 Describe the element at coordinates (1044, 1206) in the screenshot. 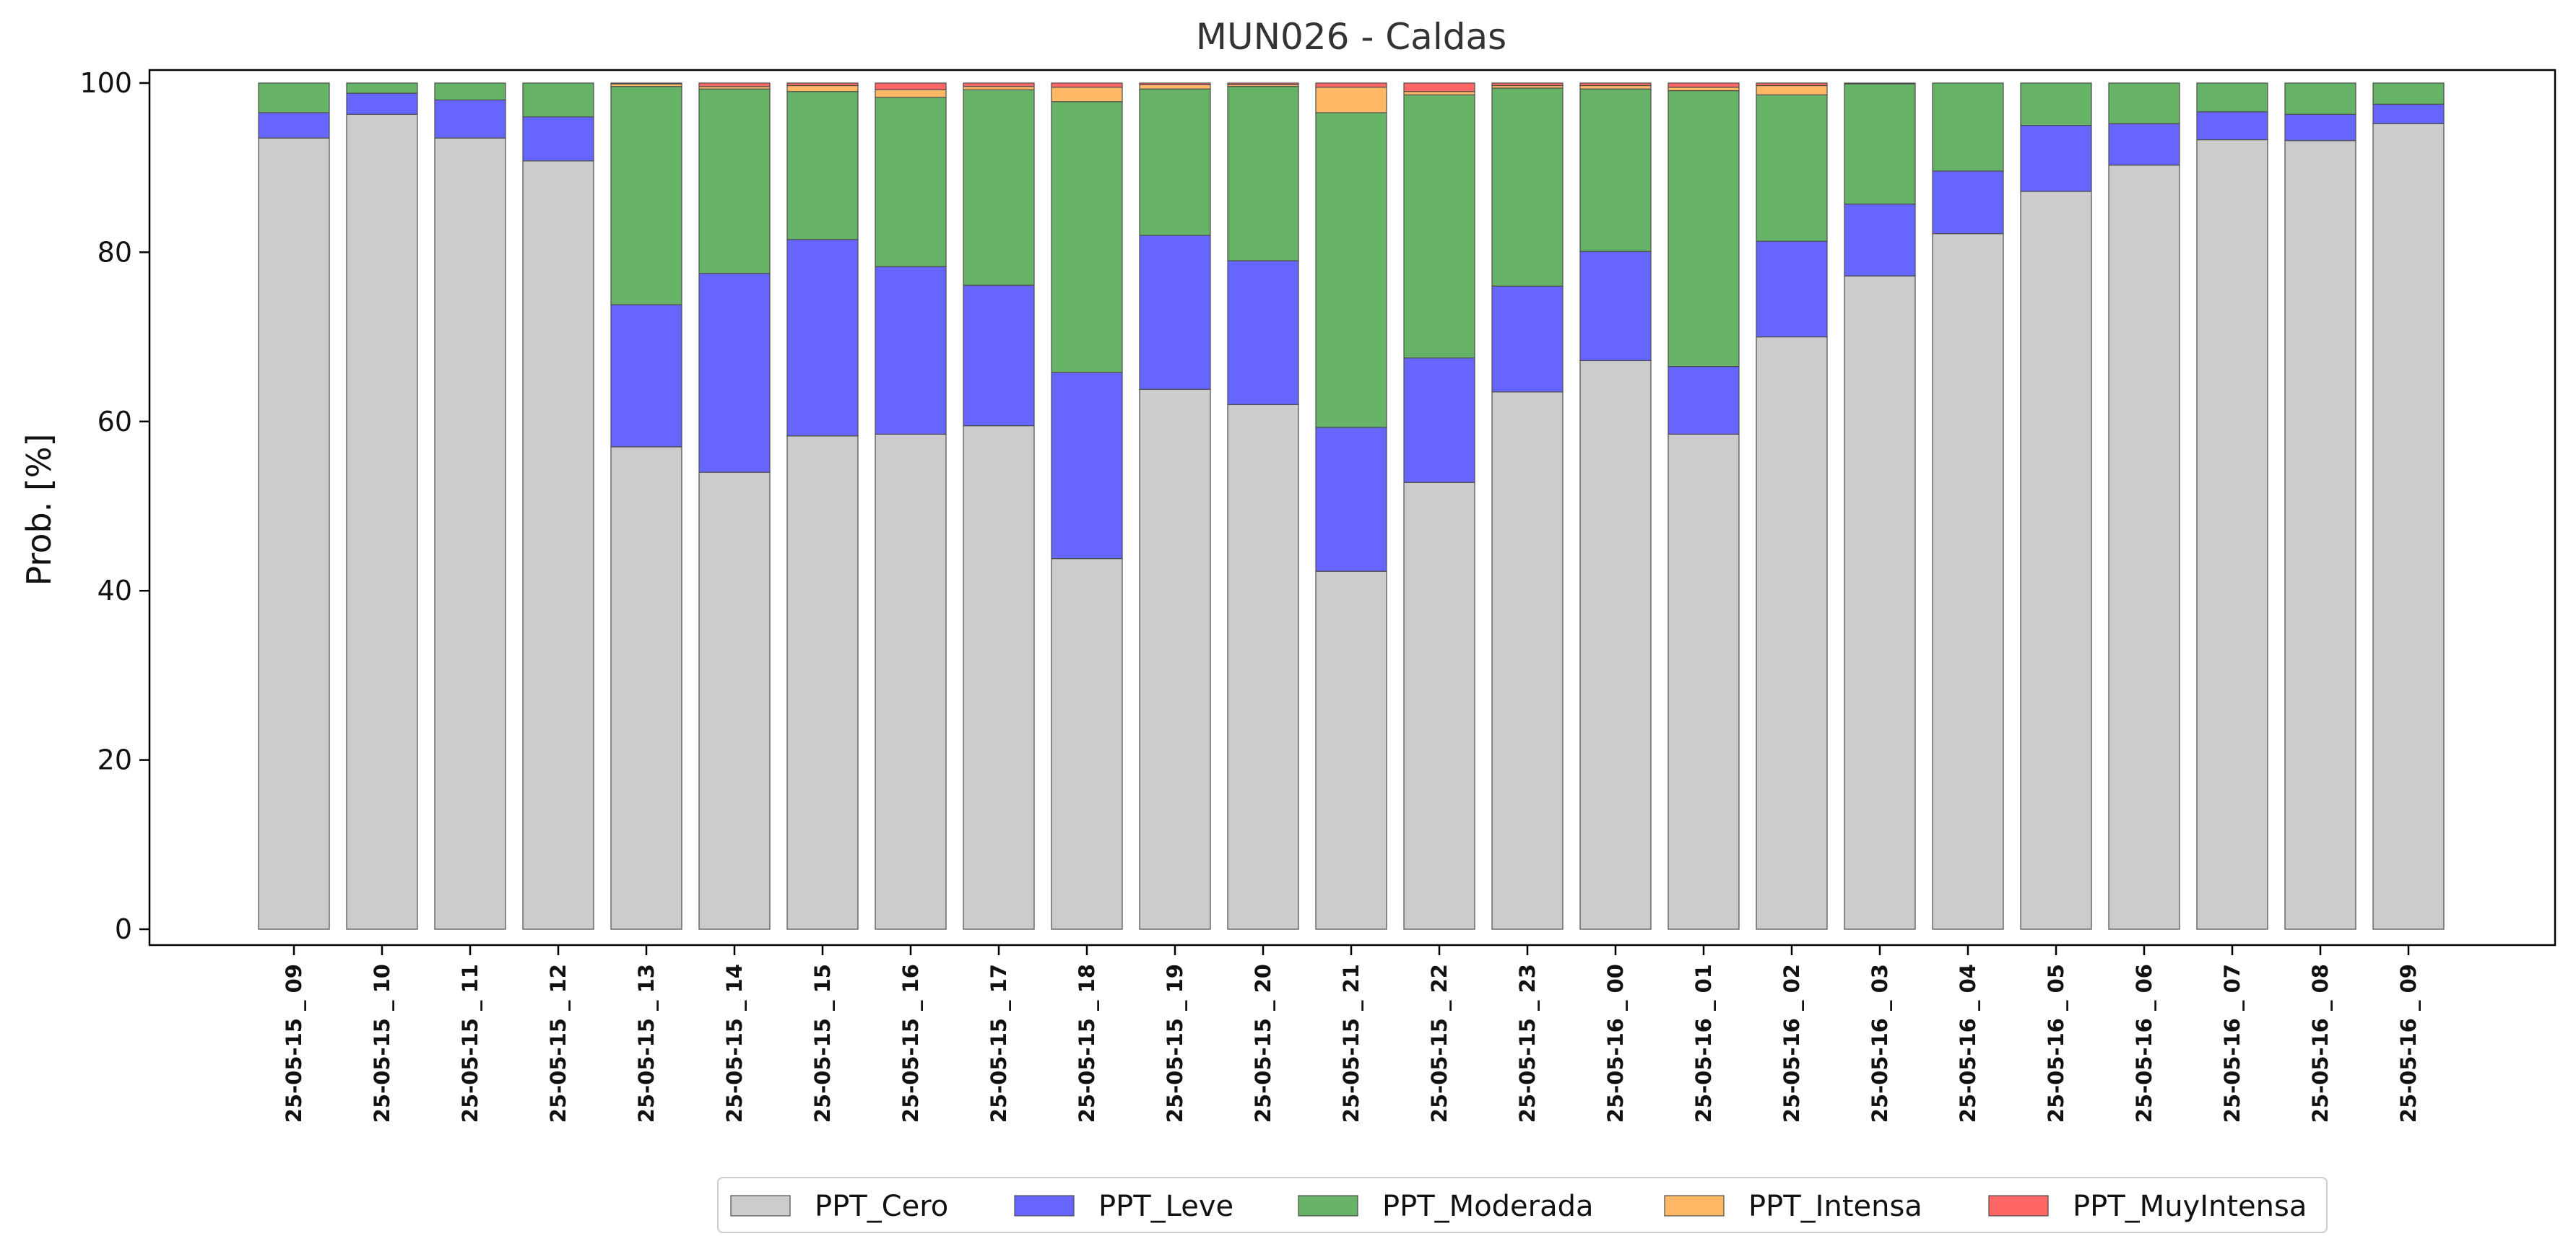

I see `legend-swatch-ppt-leve` at that location.